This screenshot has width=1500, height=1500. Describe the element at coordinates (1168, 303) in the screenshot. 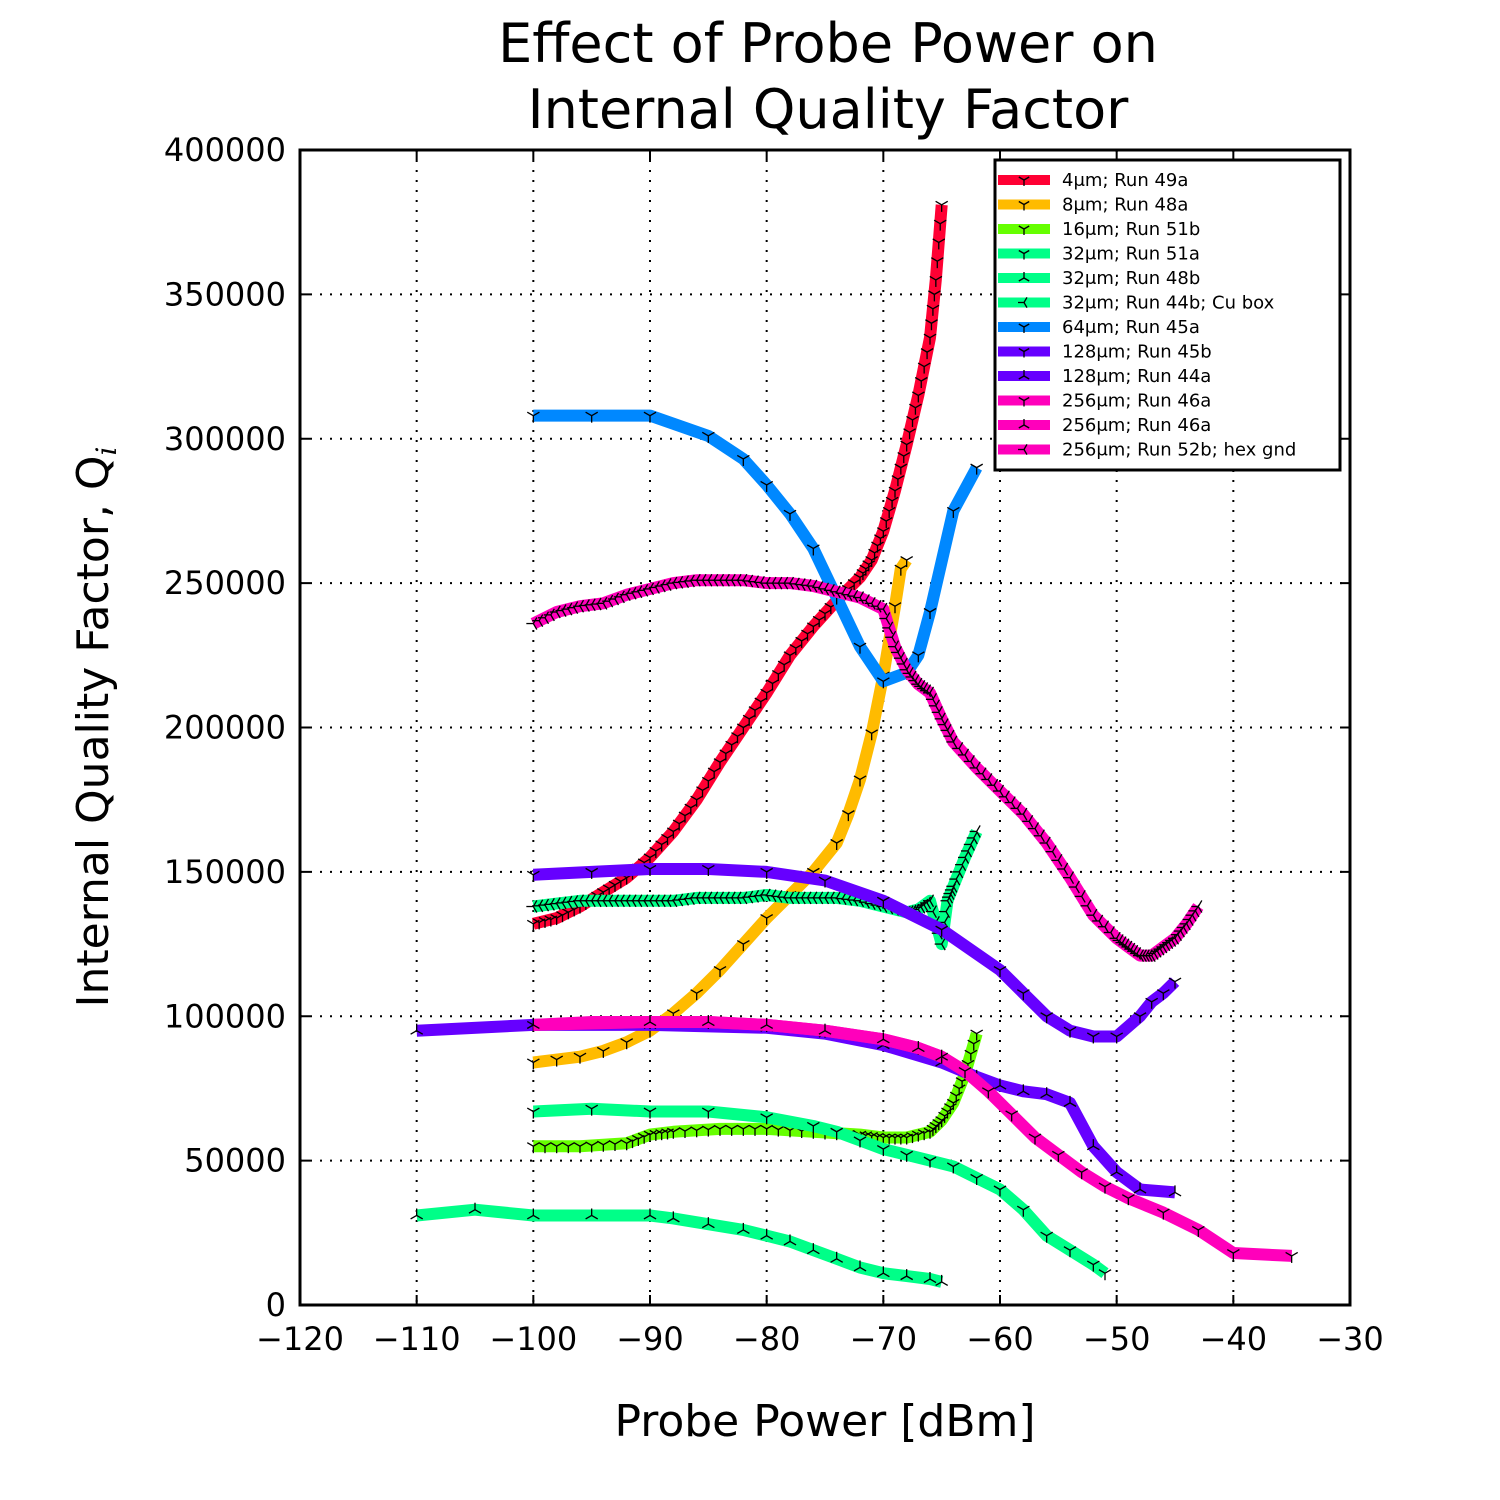

I see `legend-label: 32μm; Run 44b; Cu box` at that location.